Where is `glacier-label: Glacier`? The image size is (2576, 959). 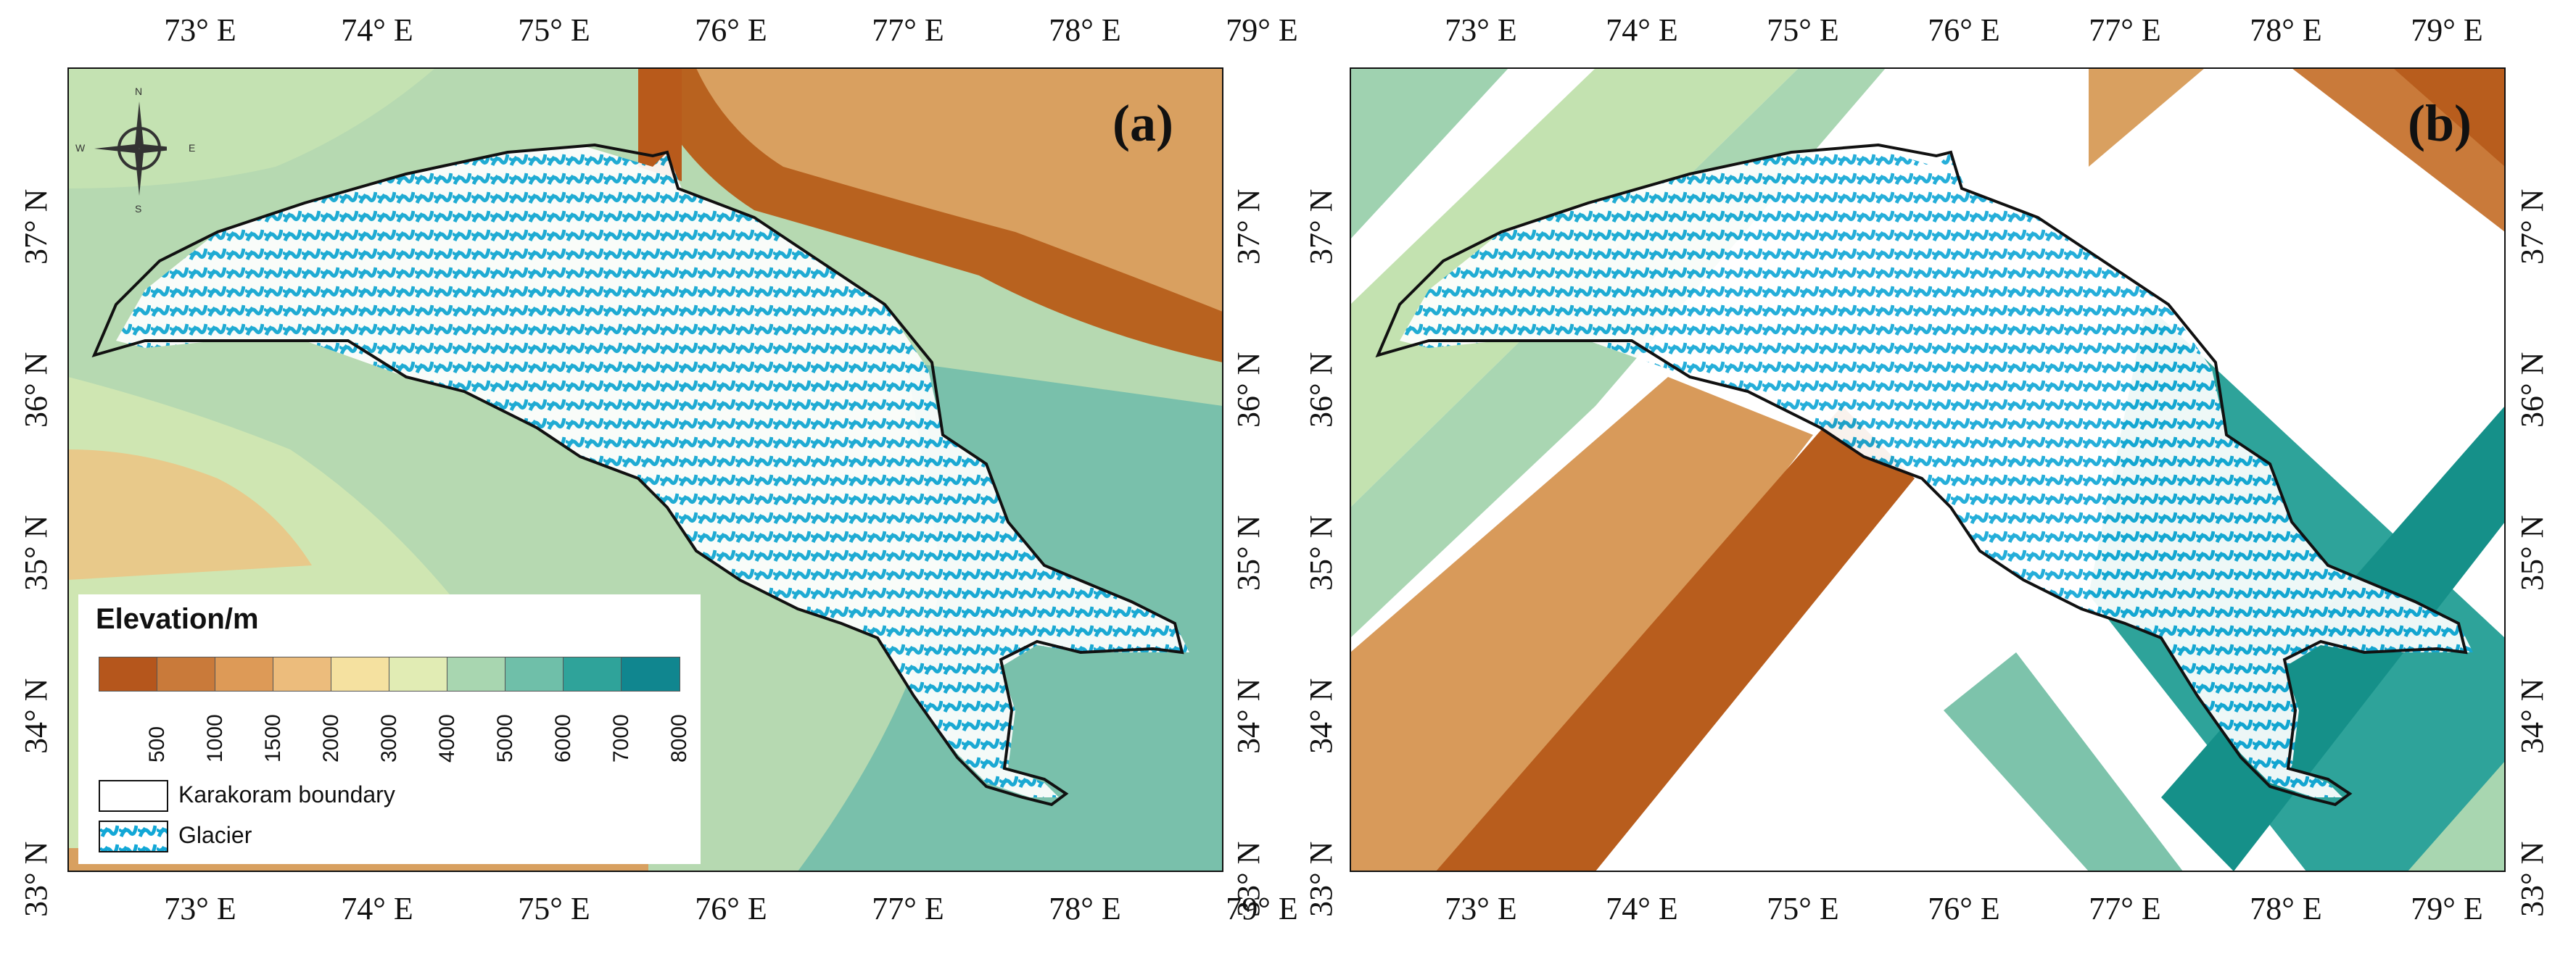 glacier-label: Glacier is located at coordinates (215, 835).